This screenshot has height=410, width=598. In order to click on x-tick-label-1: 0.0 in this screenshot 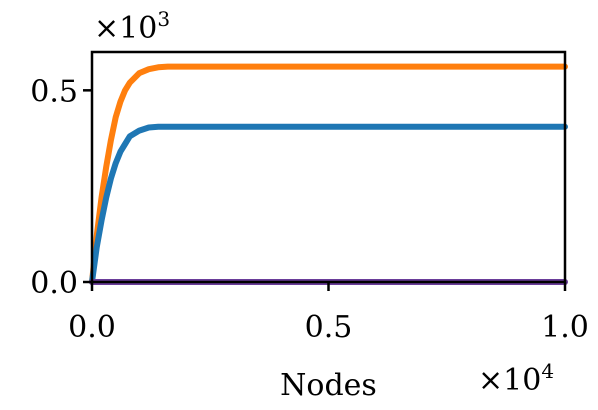, I will do `click(92, 327)`.